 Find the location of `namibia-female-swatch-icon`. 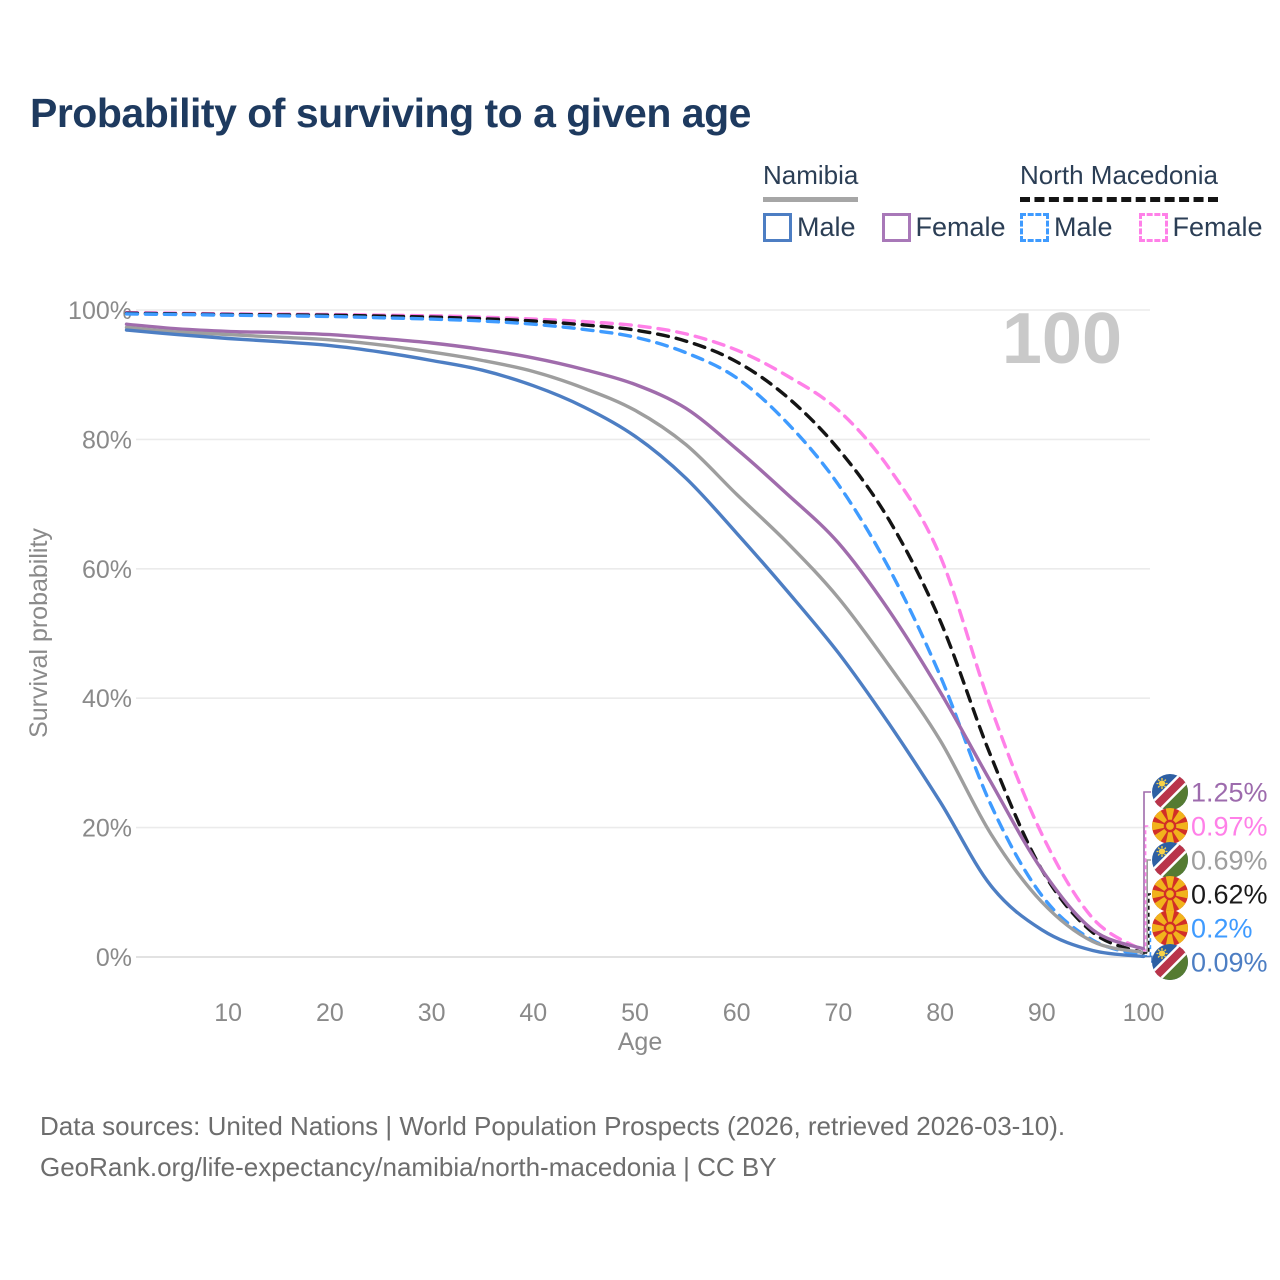

namibia-female-swatch-icon is located at coordinates (896, 227).